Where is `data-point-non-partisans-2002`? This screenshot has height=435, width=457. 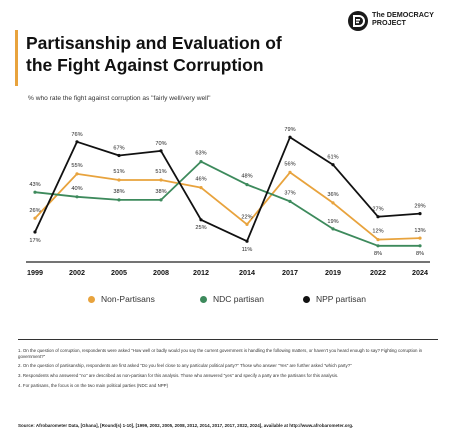
data-point-non-partisans-2002 is located at coordinates (77, 174).